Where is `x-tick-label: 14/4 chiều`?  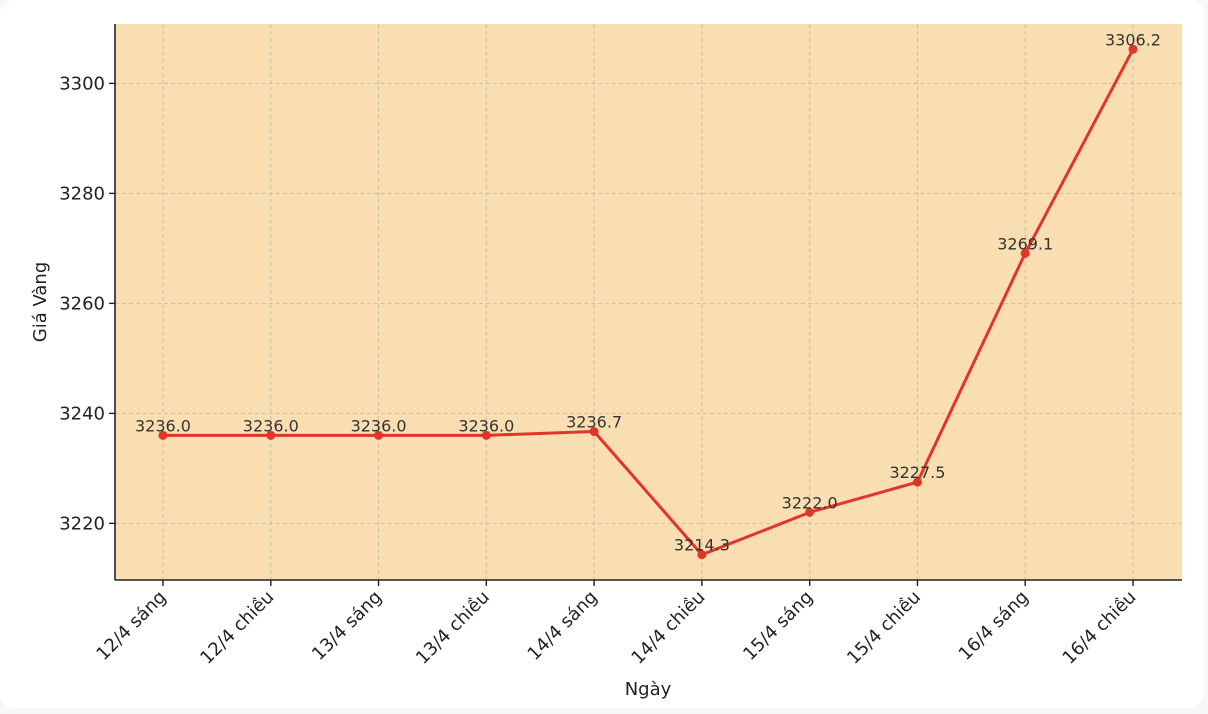 x-tick-label: 14/4 chiều is located at coordinates (668, 628).